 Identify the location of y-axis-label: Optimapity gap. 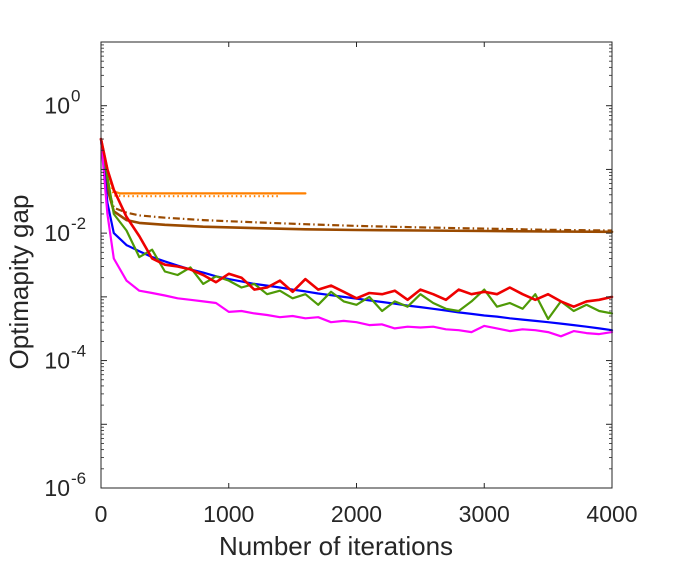
(19, 282).